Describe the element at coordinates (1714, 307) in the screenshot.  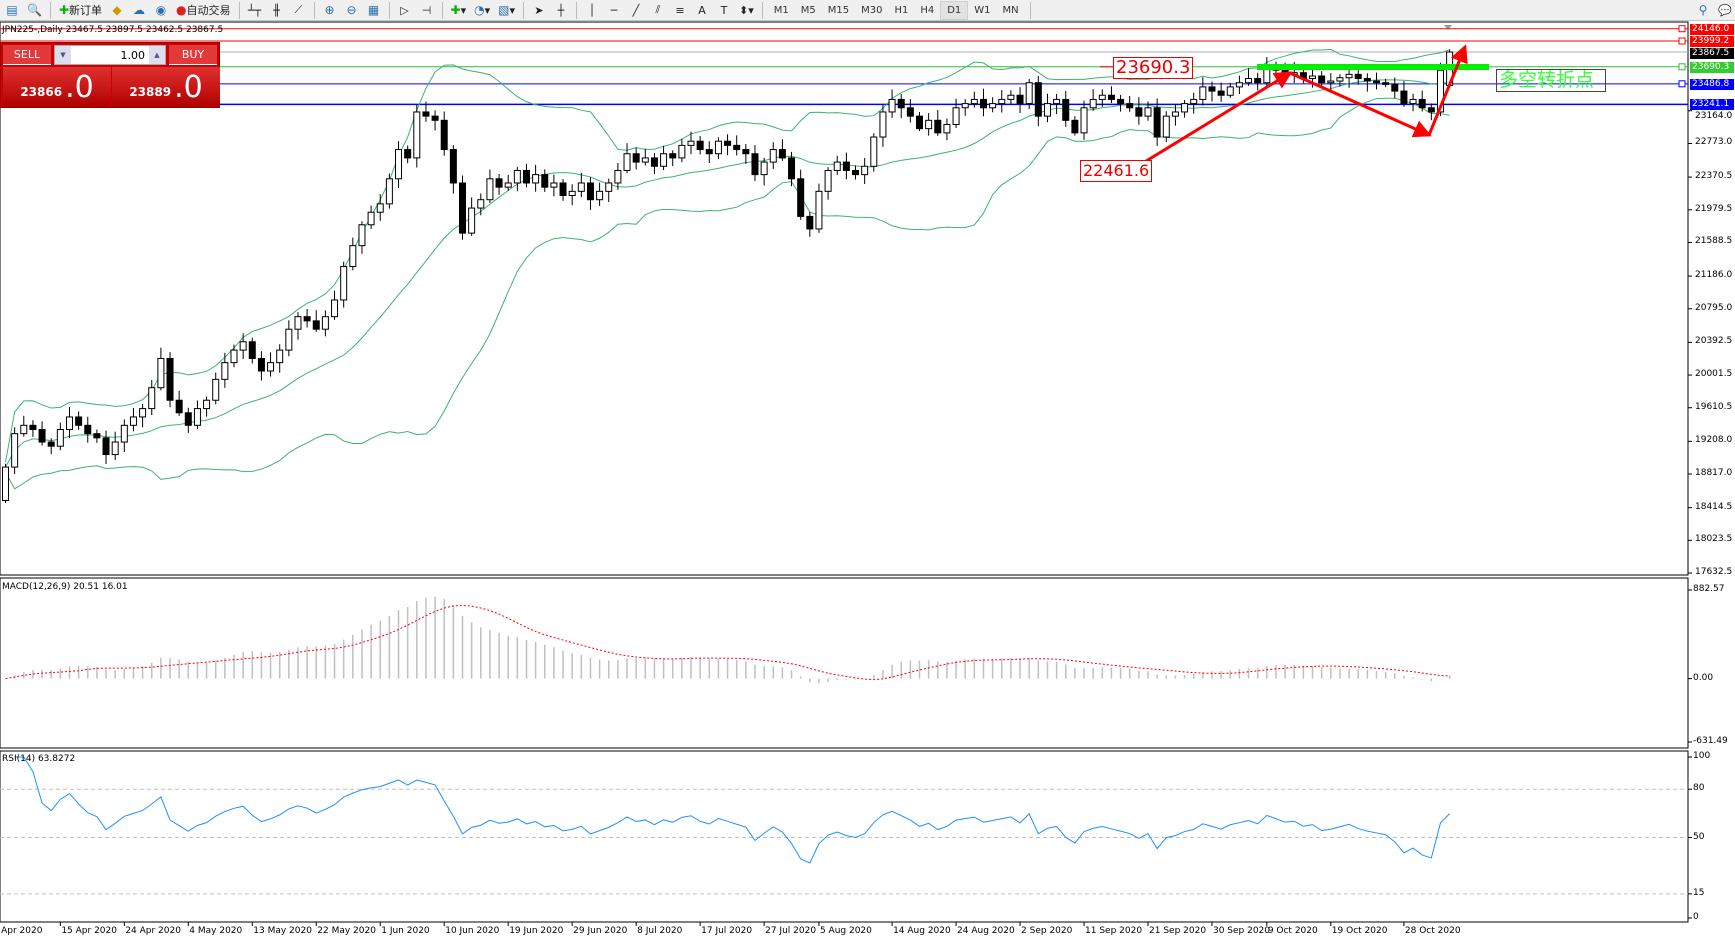
I see `price-tick-label: 20795.0` at that location.